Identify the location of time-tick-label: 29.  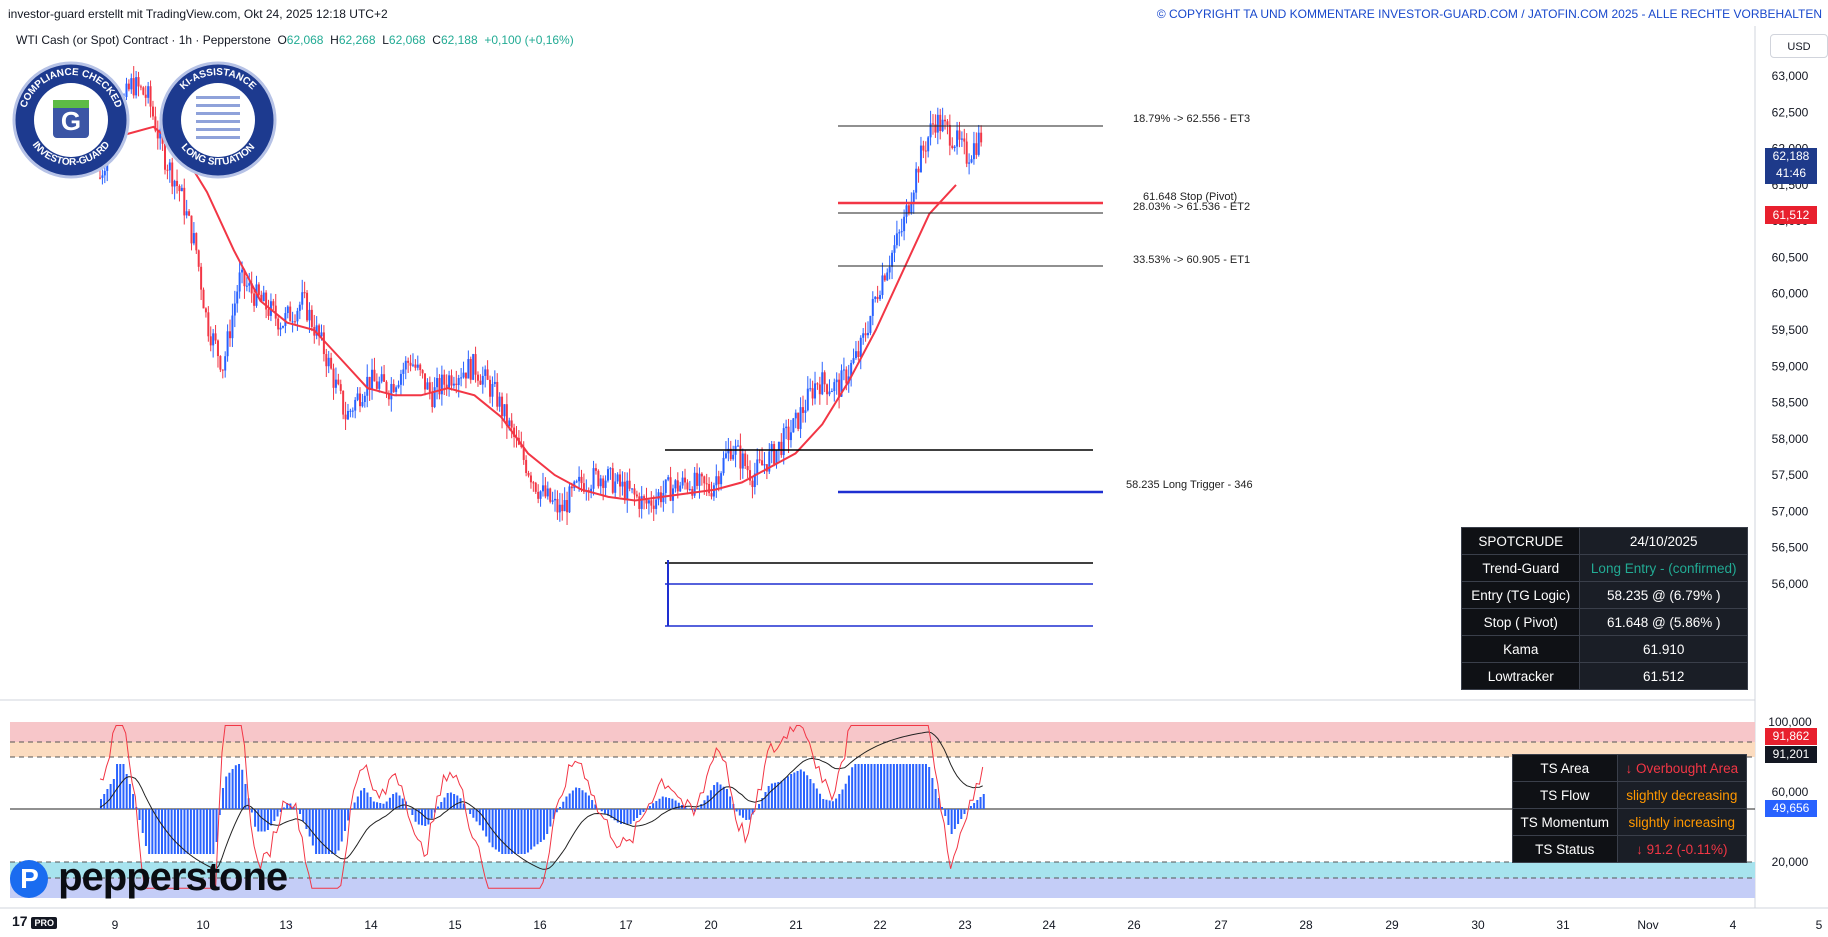
(1392, 925).